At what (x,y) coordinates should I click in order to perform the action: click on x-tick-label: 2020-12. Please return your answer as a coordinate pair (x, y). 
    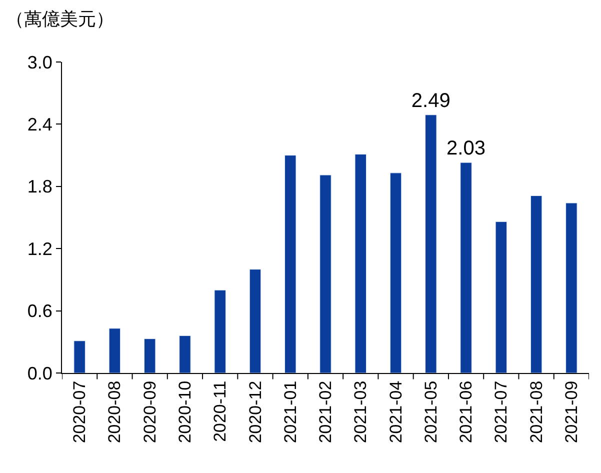
    Looking at the image, I should click on (255, 412).